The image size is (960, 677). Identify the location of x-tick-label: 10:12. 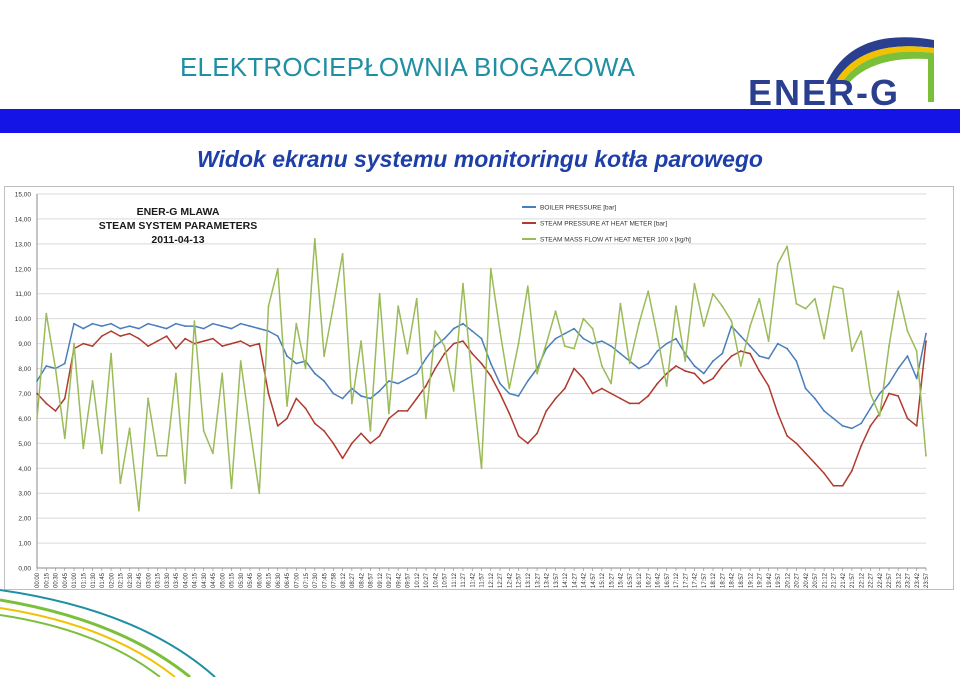
(418, 580).